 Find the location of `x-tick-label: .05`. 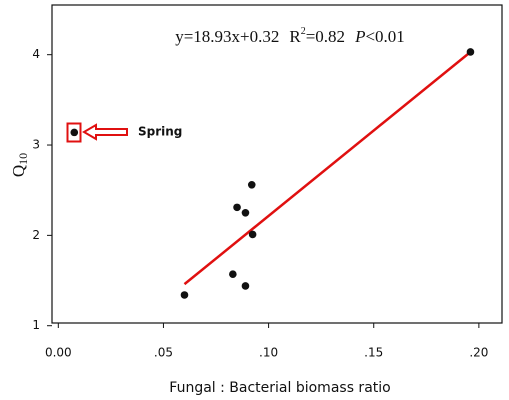

x-tick-label: .05 is located at coordinates (163, 353).